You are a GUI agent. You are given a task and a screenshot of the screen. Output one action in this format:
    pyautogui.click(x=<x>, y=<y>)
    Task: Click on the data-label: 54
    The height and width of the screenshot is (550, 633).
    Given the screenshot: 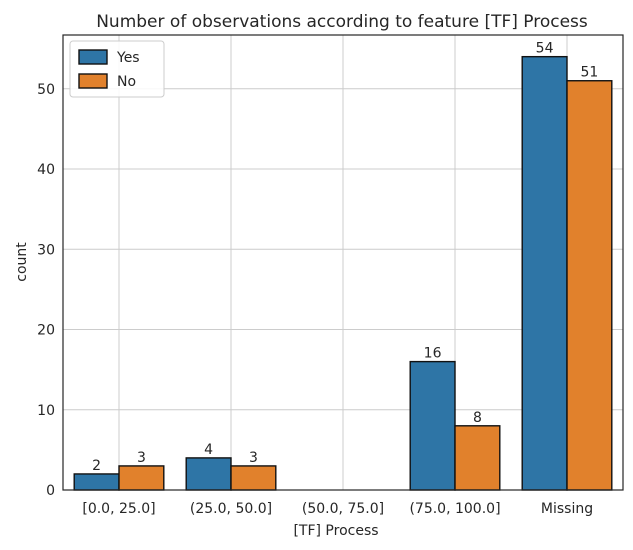 What is the action you would take?
    pyautogui.click(x=545, y=49)
    